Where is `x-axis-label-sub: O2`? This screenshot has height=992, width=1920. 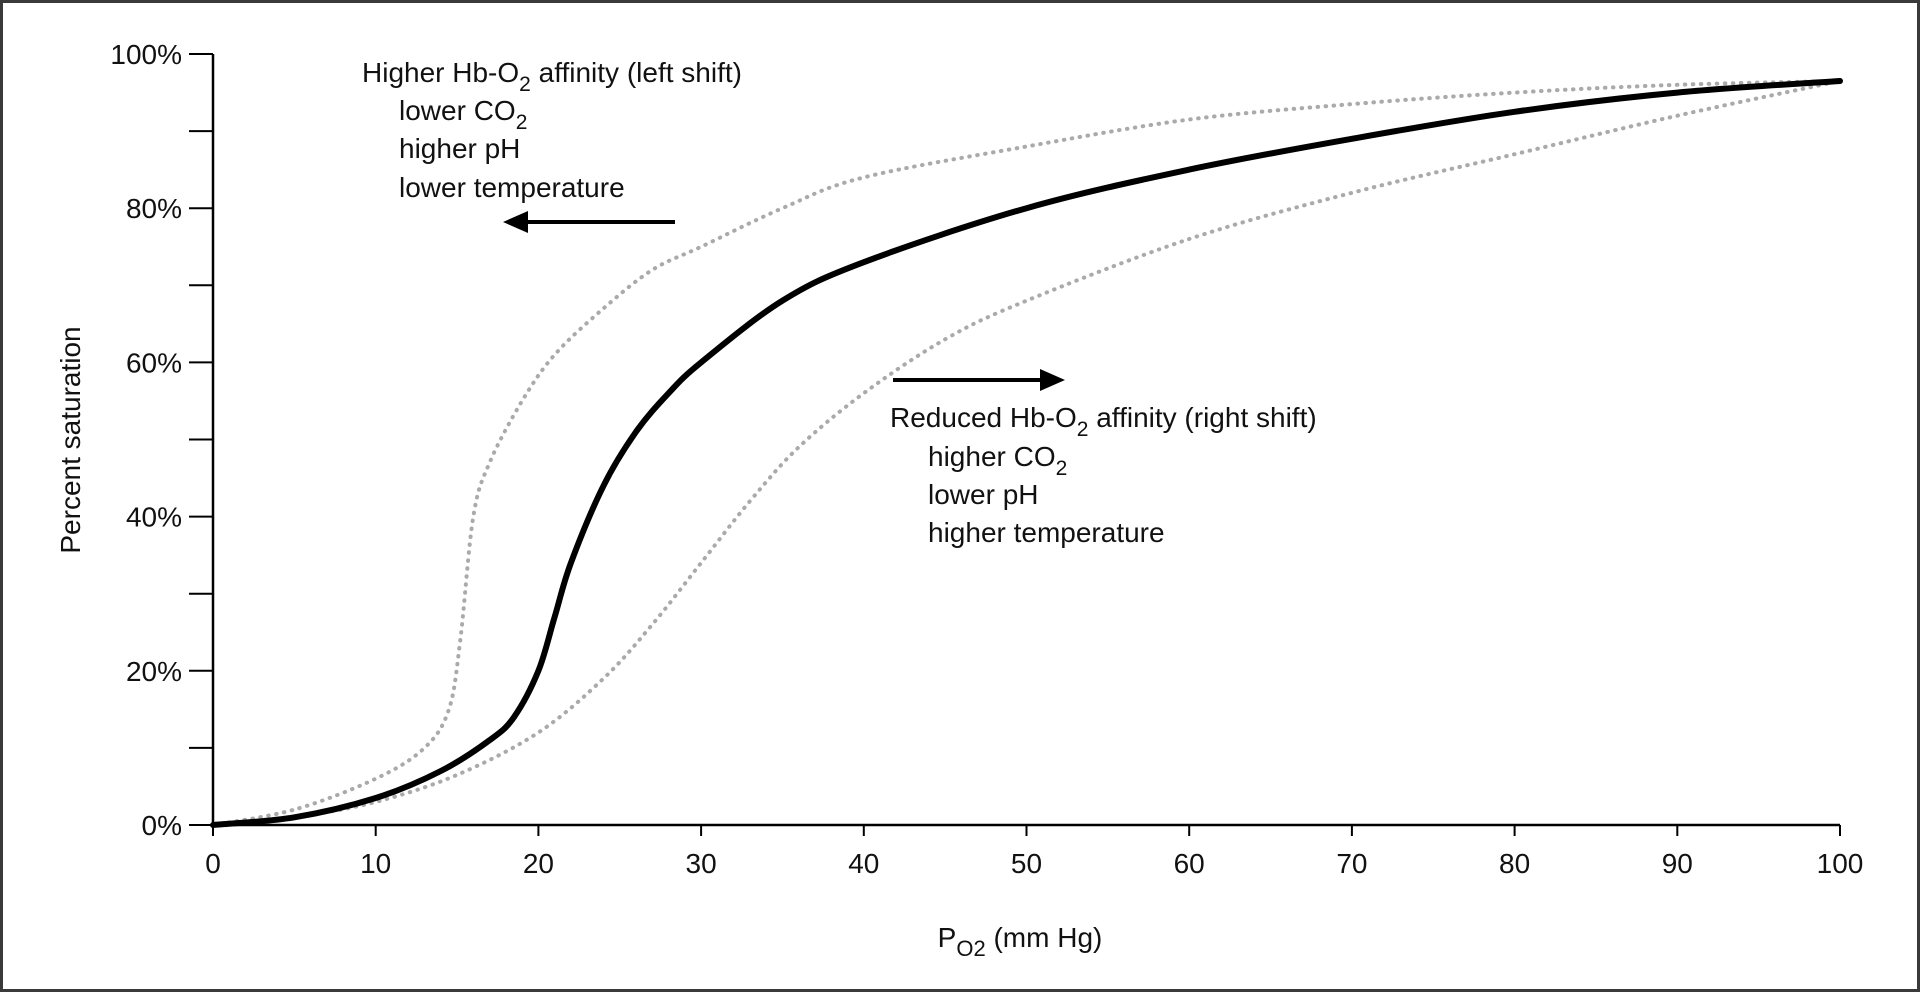
x-axis-label-sub: O2 is located at coordinates (970, 948).